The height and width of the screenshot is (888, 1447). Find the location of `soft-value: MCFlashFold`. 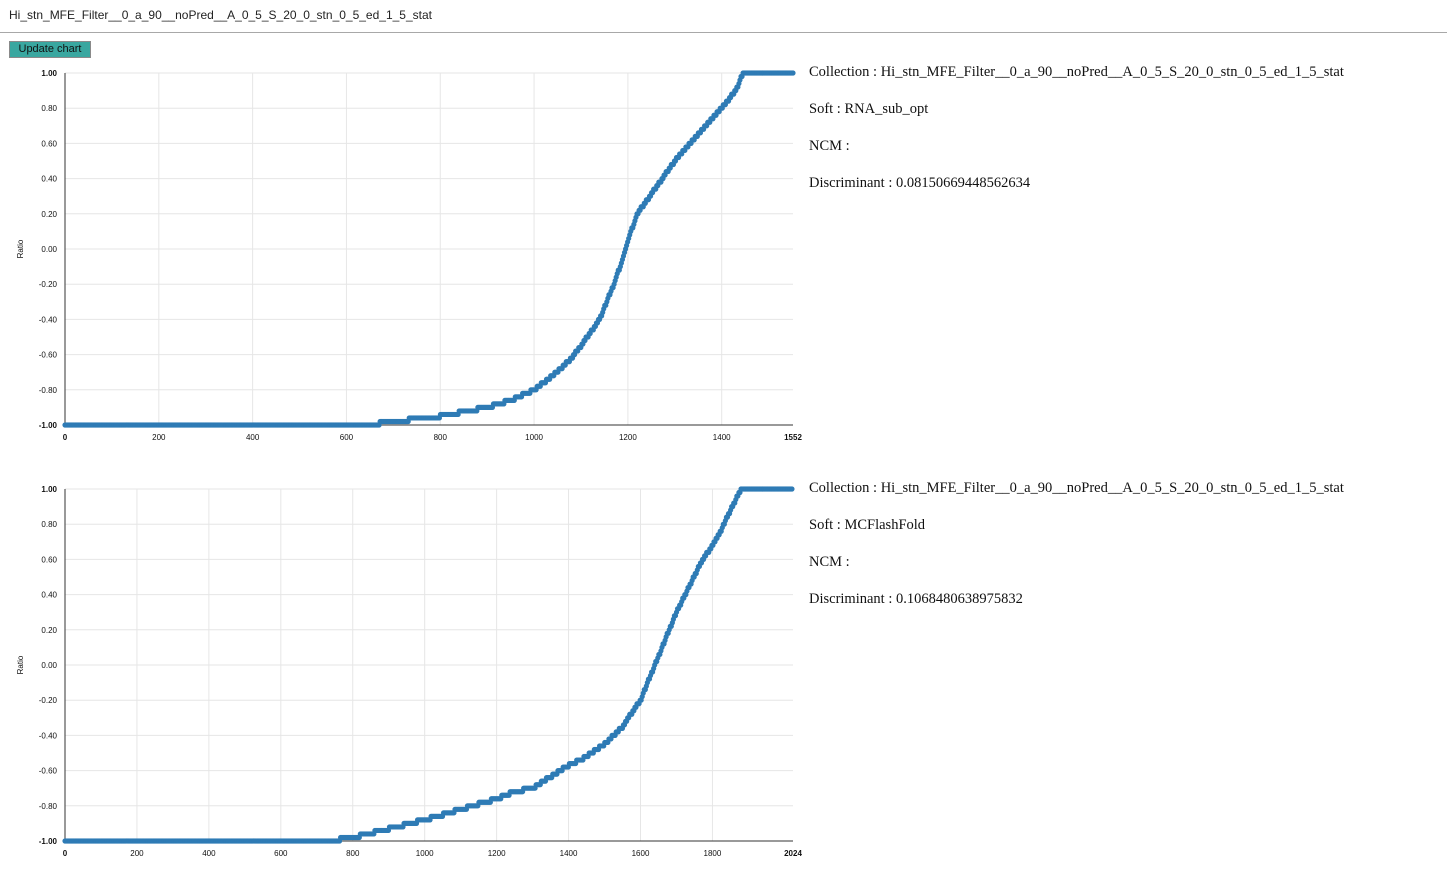

soft-value: MCFlashFold is located at coordinates (885, 525).